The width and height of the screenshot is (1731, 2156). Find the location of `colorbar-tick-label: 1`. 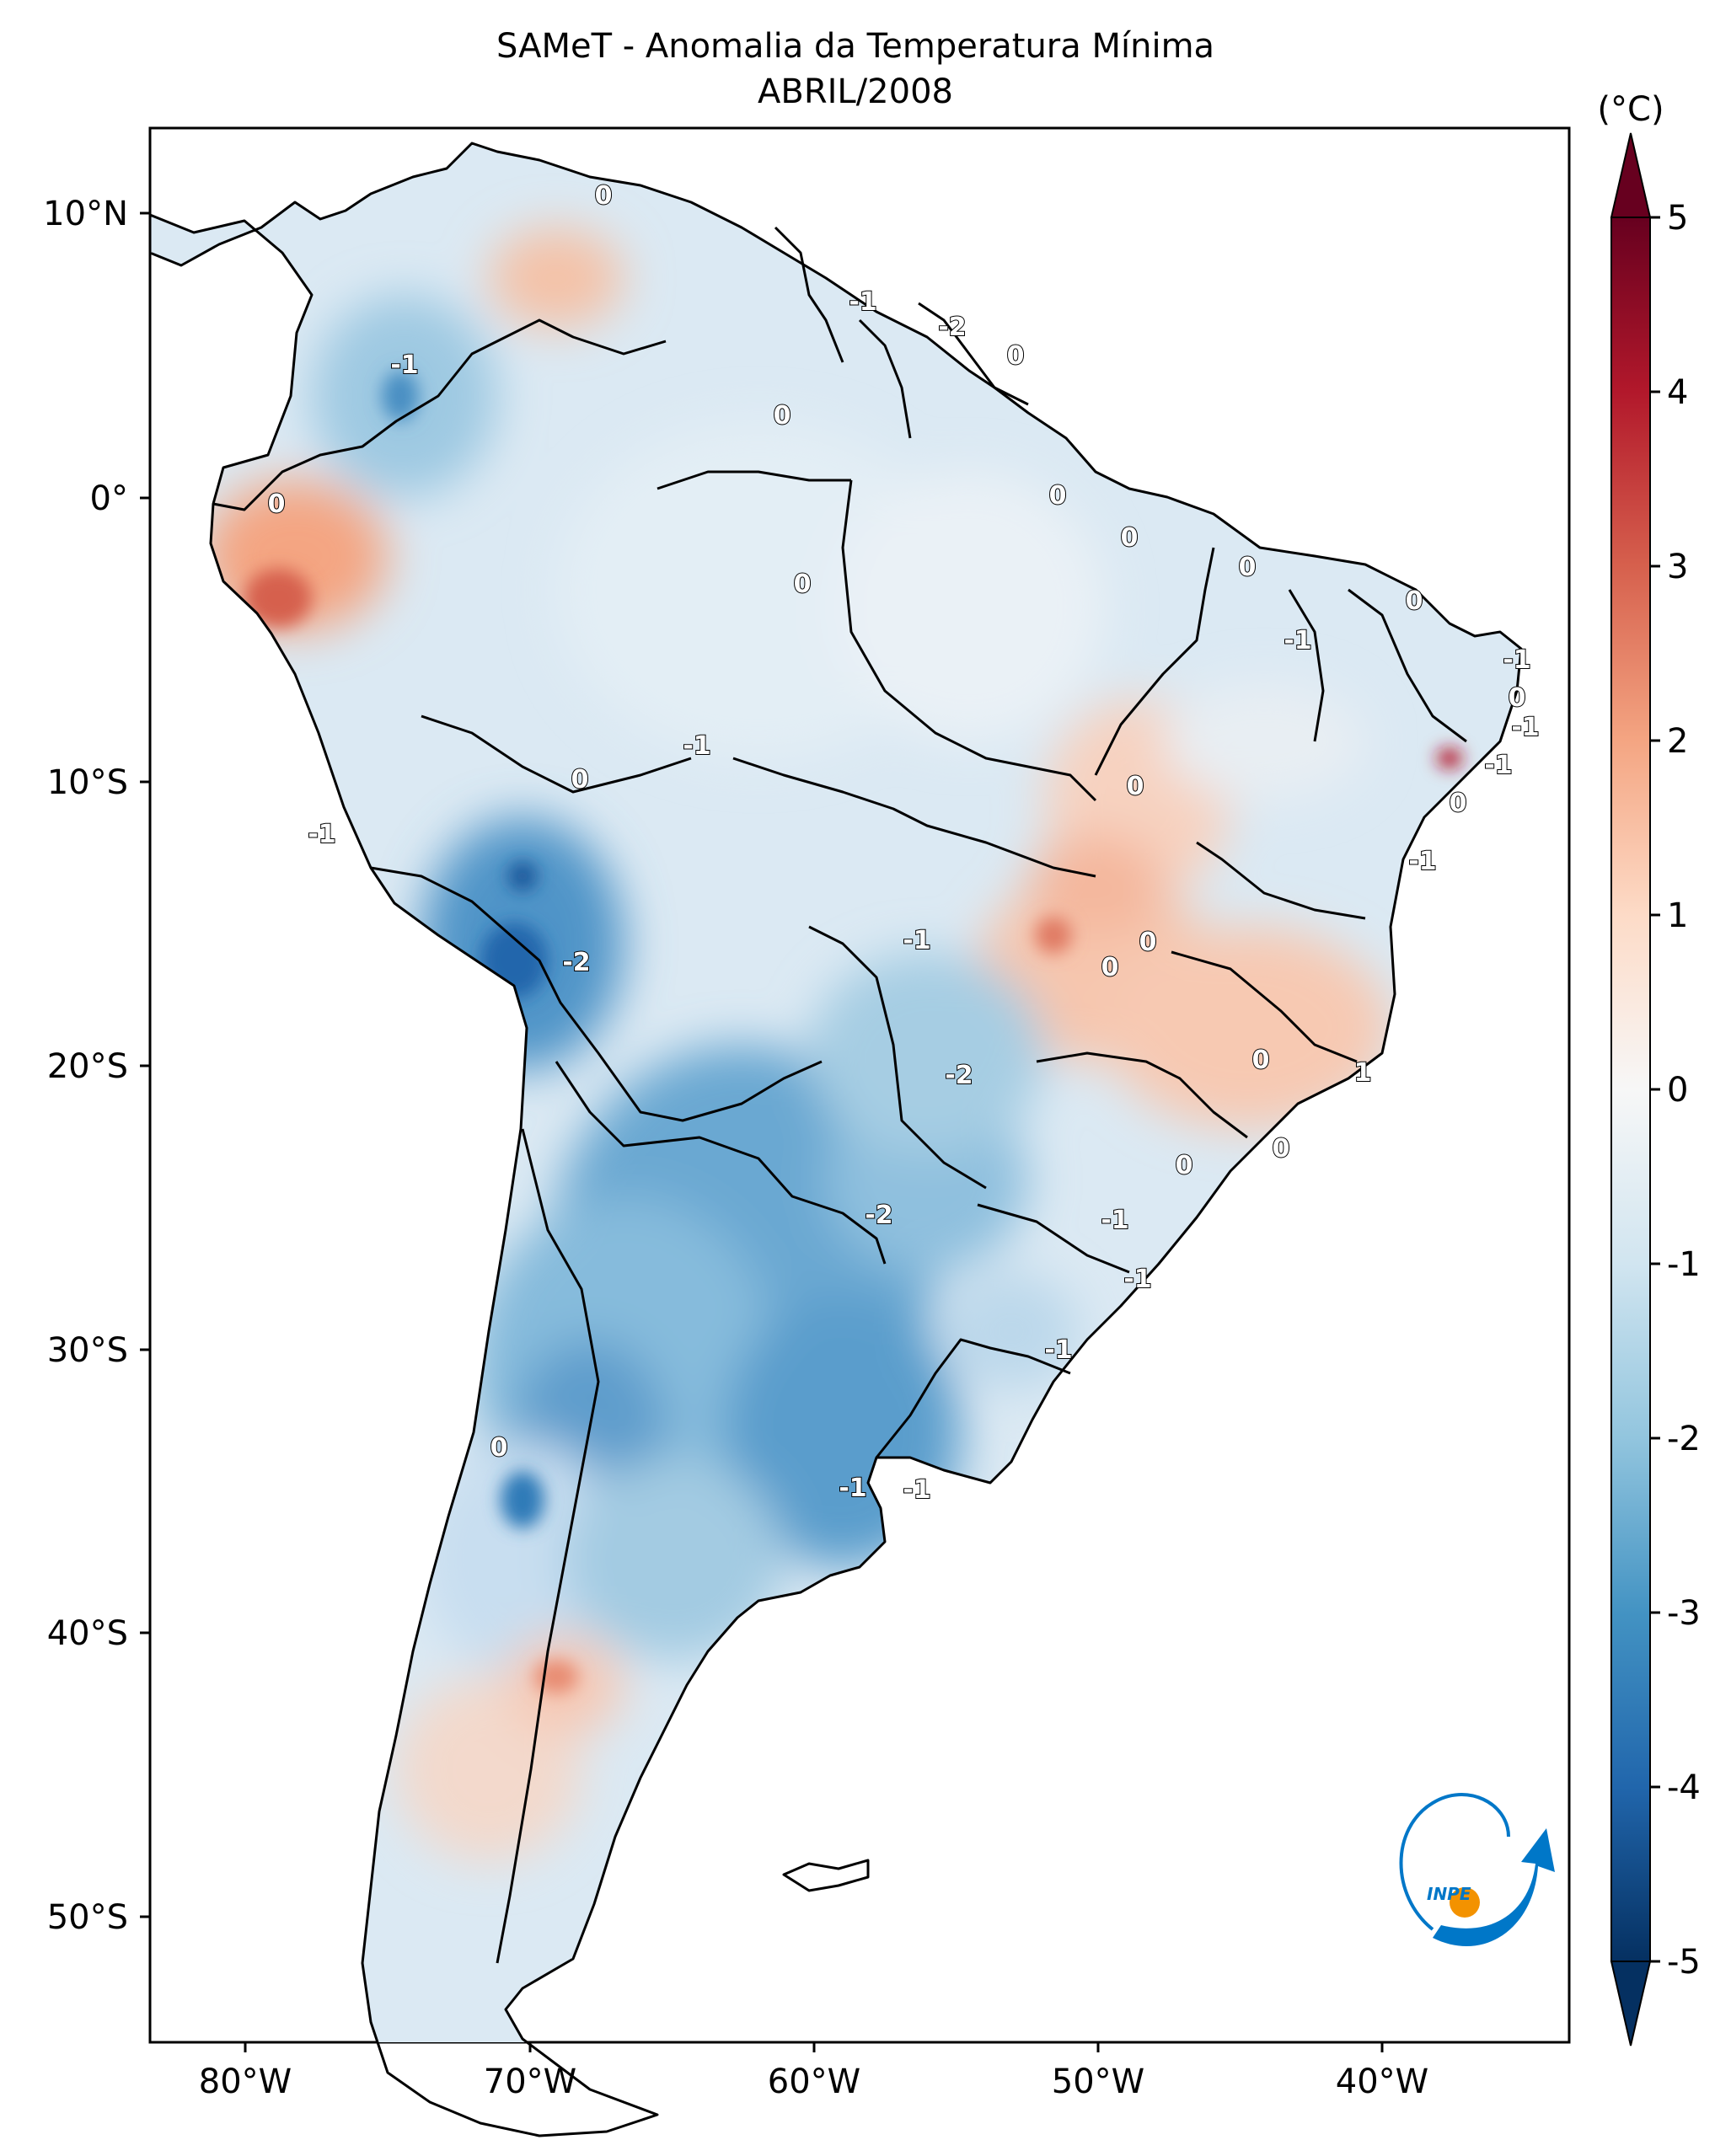

colorbar-tick-label: 1 is located at coordinates (1677, 915).